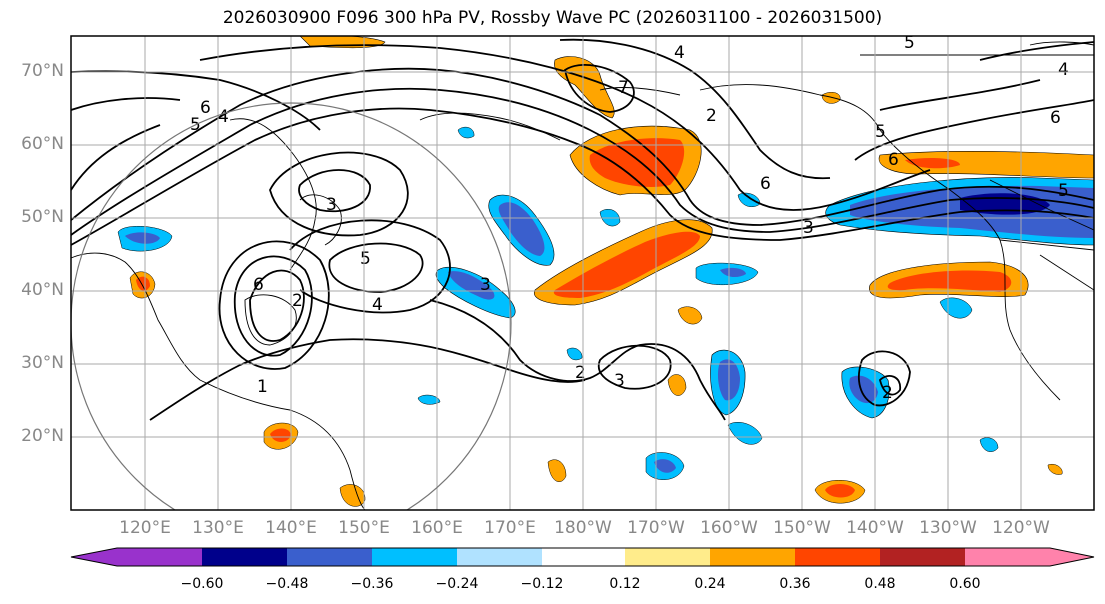  What do you see at coordinates (583, 528) in the screenshot?
I see `lon-label: 180°W` at bounding box center [583, 528].